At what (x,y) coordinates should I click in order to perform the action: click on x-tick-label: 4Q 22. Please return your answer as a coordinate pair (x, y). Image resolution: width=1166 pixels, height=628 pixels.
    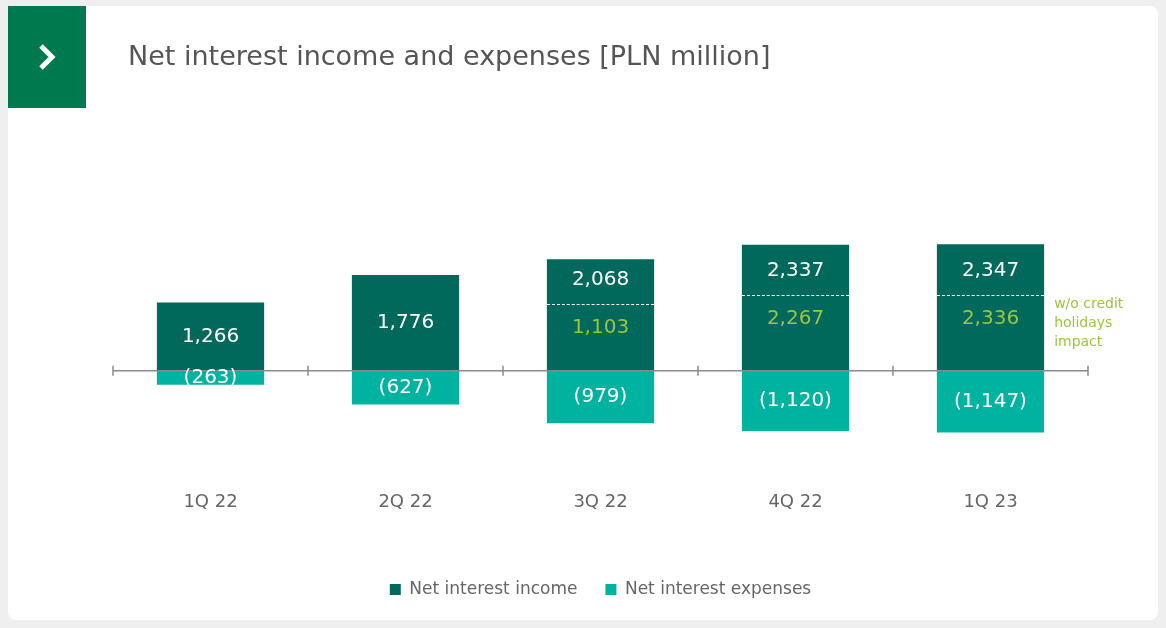
    Looking at the image, I should click on (795, 500).